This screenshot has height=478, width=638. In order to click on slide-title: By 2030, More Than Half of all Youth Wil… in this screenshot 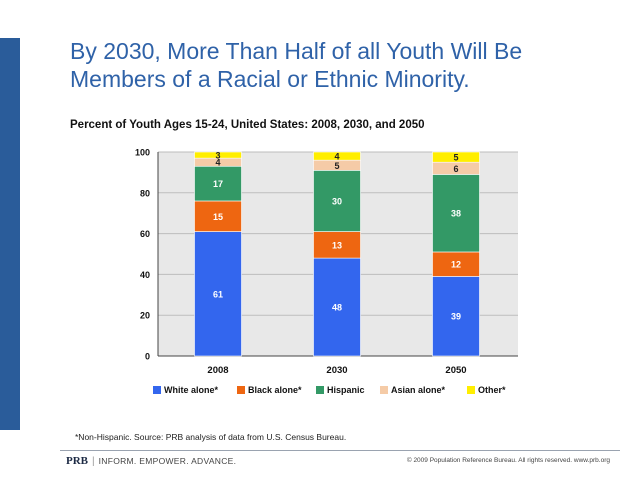, I will do `click(340, 65)`.